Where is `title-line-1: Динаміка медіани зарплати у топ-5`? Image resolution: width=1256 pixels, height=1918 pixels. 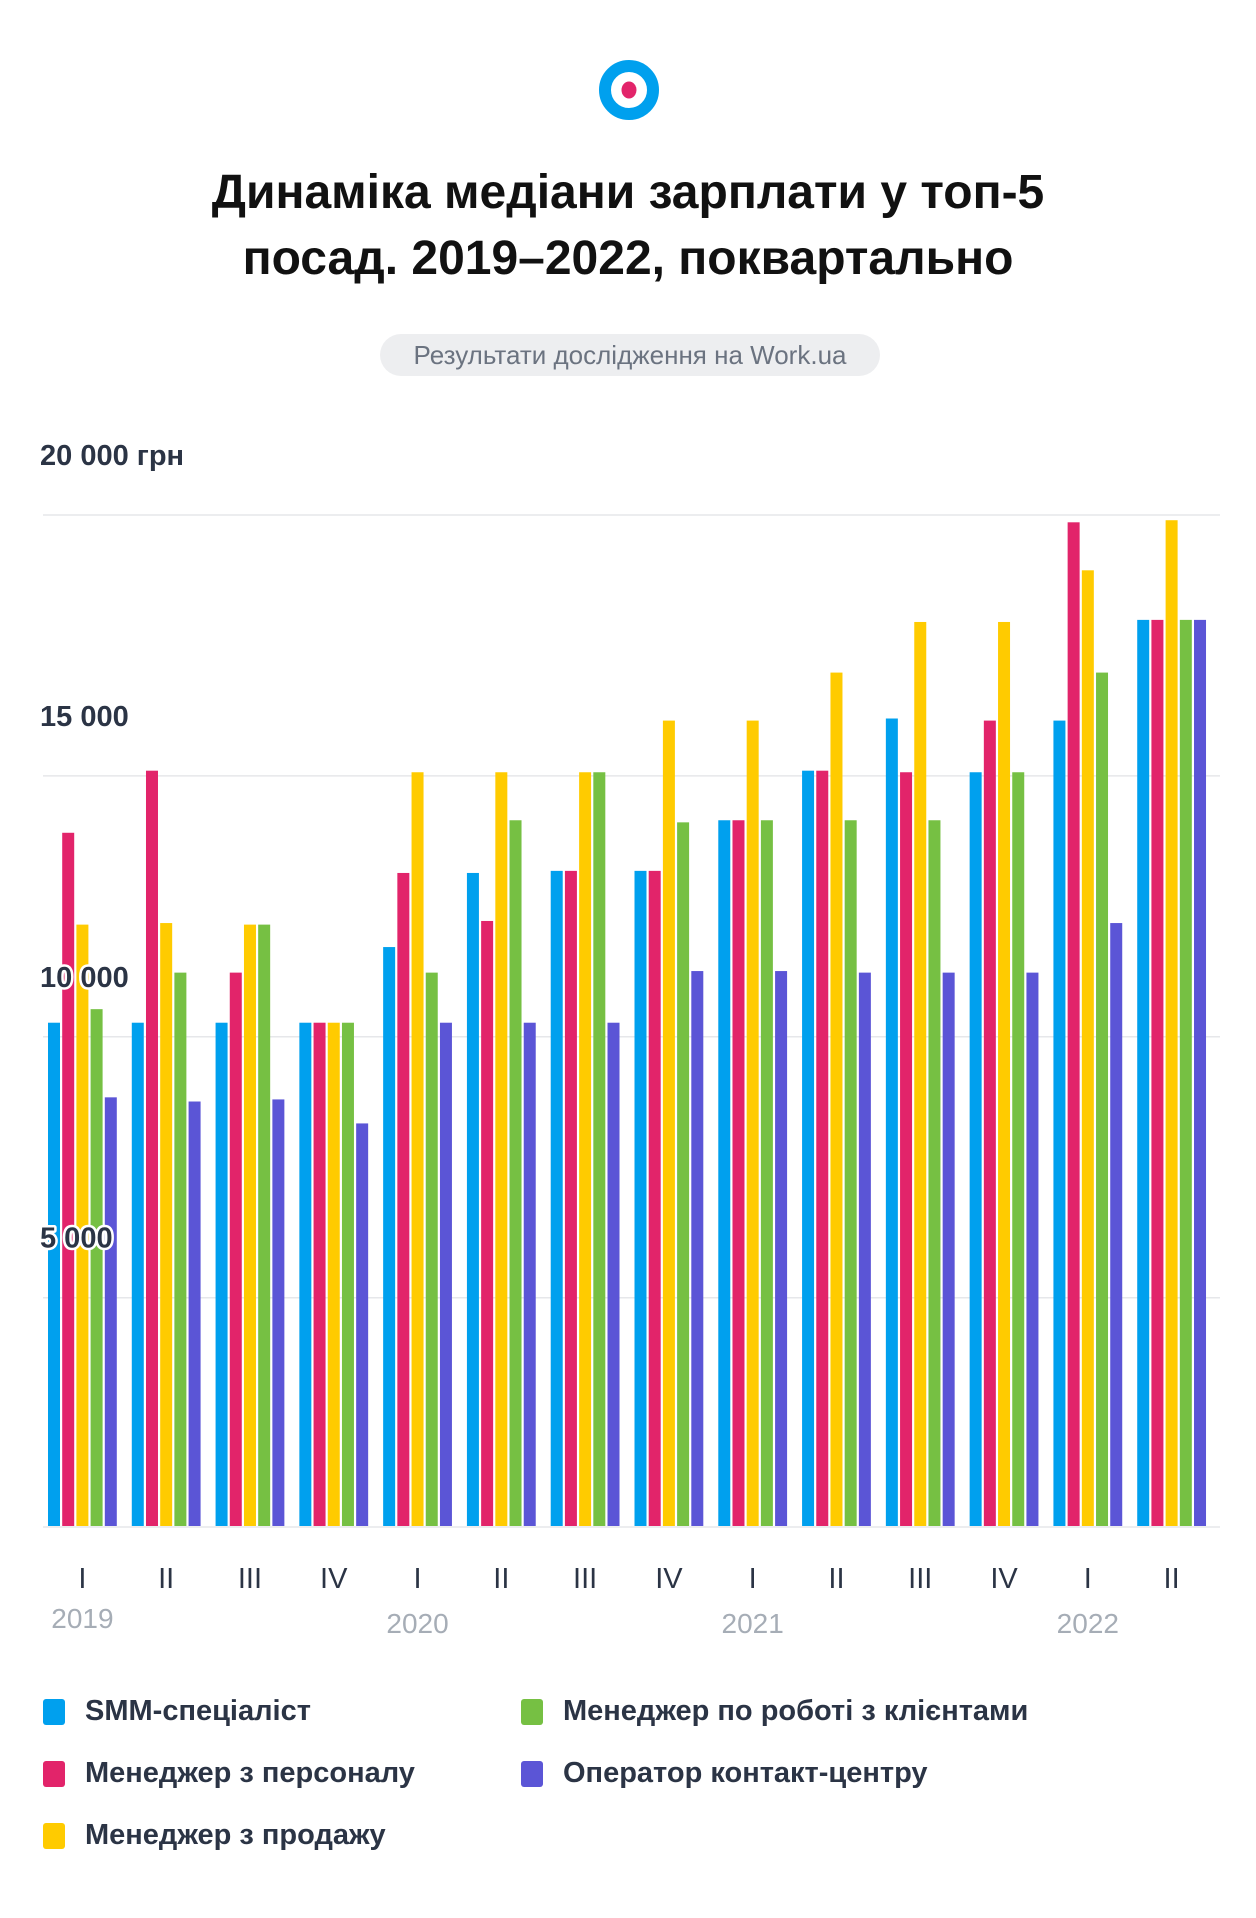
title-line-1: Динаміка медіани зарплати у топ-5 is located at coordinates (628, 192).